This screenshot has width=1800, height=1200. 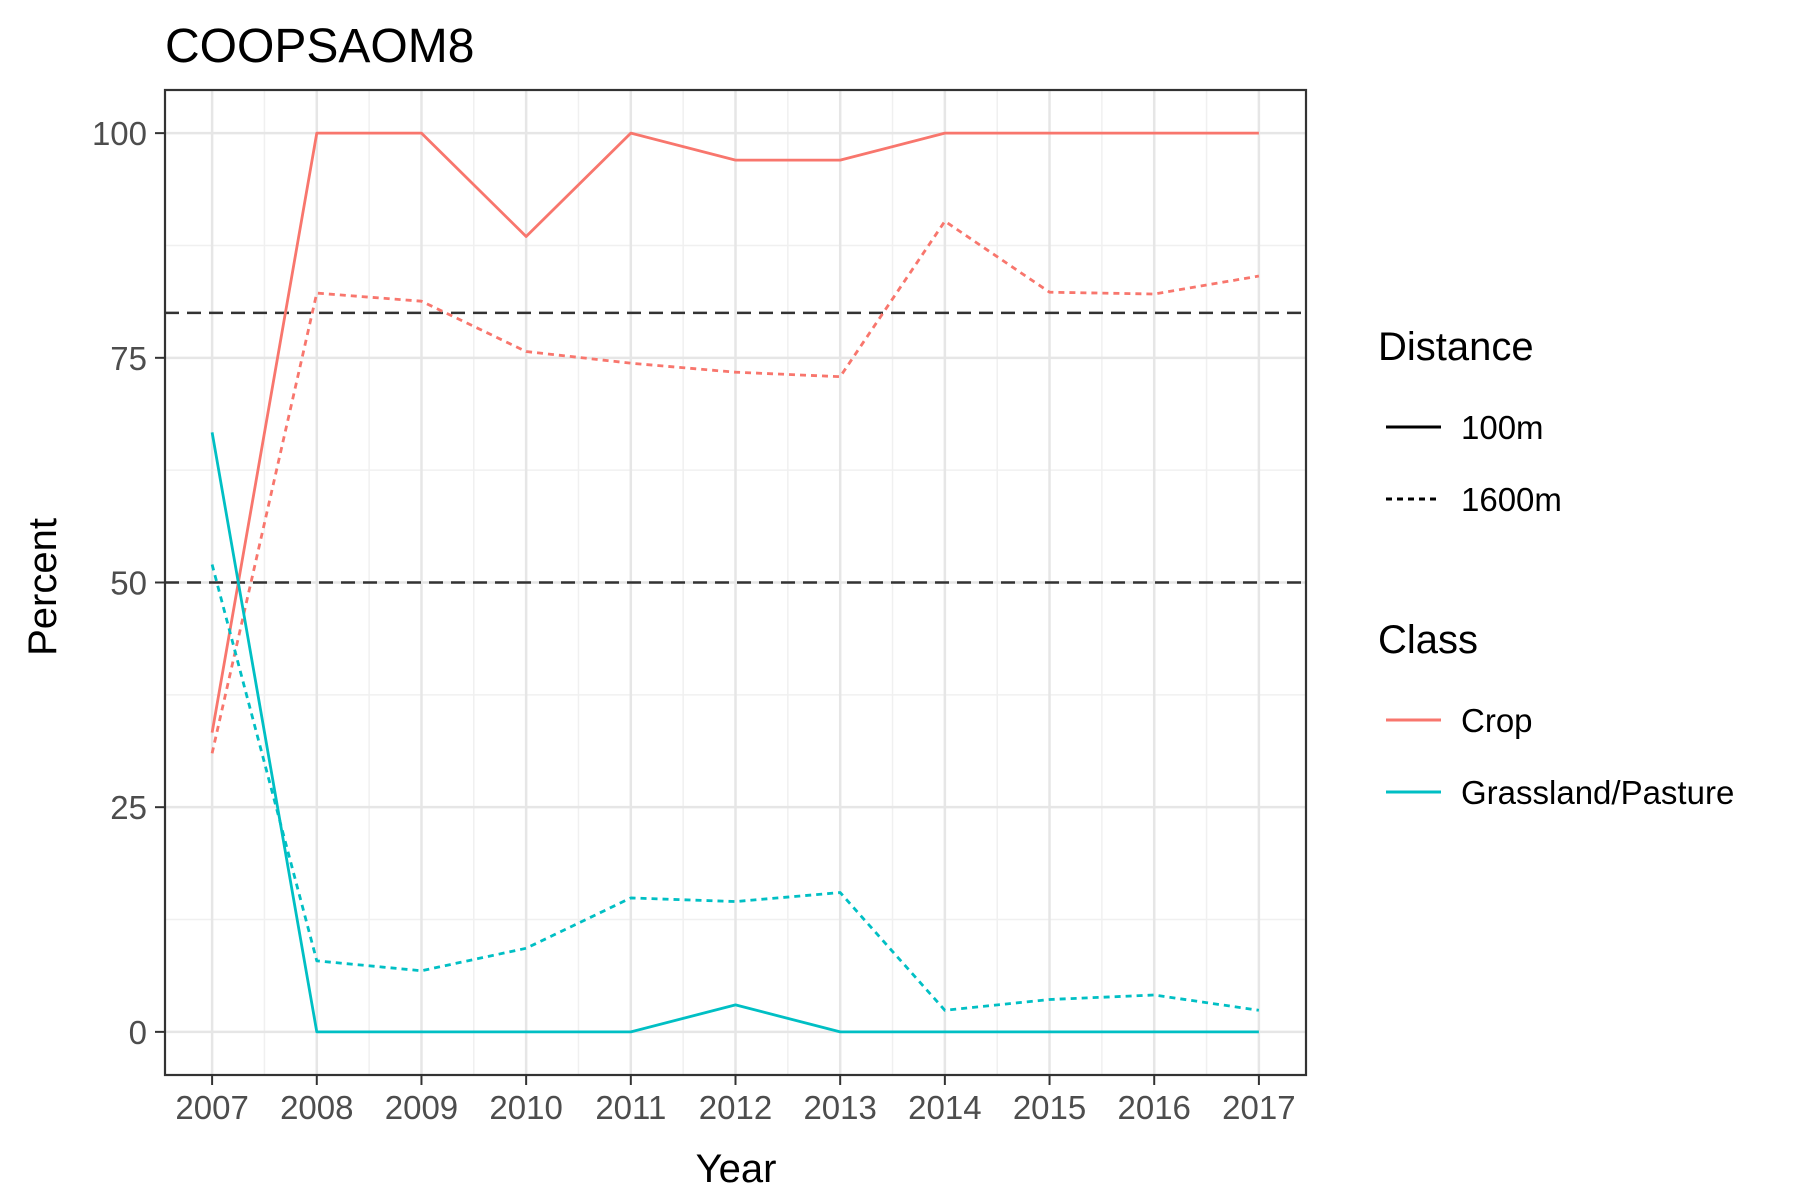 What do you see at coordinates (319, 46) in the screenshot?
I see `chart-title: COOPSAOM8` at bounding box center [319, 46].